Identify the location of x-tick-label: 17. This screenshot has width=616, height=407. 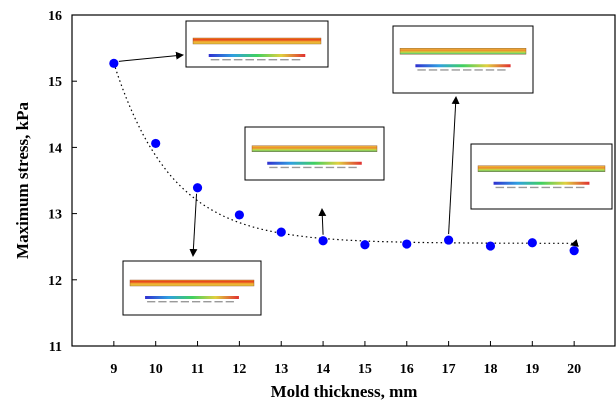
(449, 369).